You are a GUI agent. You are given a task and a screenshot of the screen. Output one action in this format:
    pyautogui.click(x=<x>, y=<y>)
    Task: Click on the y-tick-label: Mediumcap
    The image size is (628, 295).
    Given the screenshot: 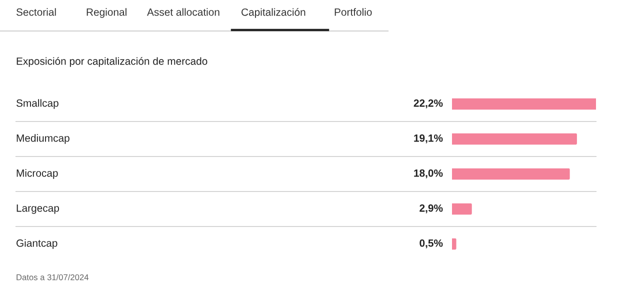 What is the action you would take?
    pyautogui.click(x=43, y=139)
    